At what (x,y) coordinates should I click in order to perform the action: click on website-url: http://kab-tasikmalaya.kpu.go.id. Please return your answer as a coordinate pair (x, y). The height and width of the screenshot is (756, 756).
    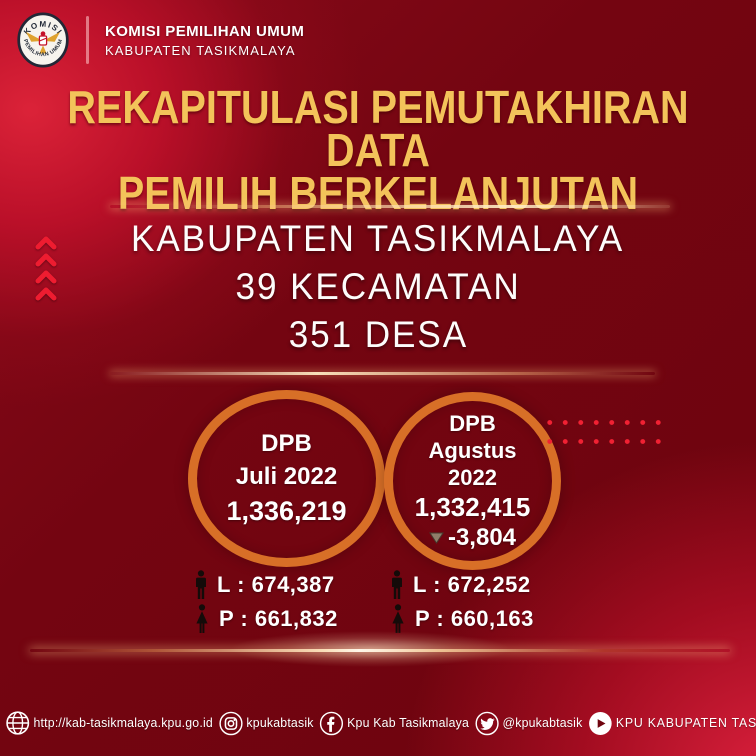
    Looking at the image, I should click on (123, 723).